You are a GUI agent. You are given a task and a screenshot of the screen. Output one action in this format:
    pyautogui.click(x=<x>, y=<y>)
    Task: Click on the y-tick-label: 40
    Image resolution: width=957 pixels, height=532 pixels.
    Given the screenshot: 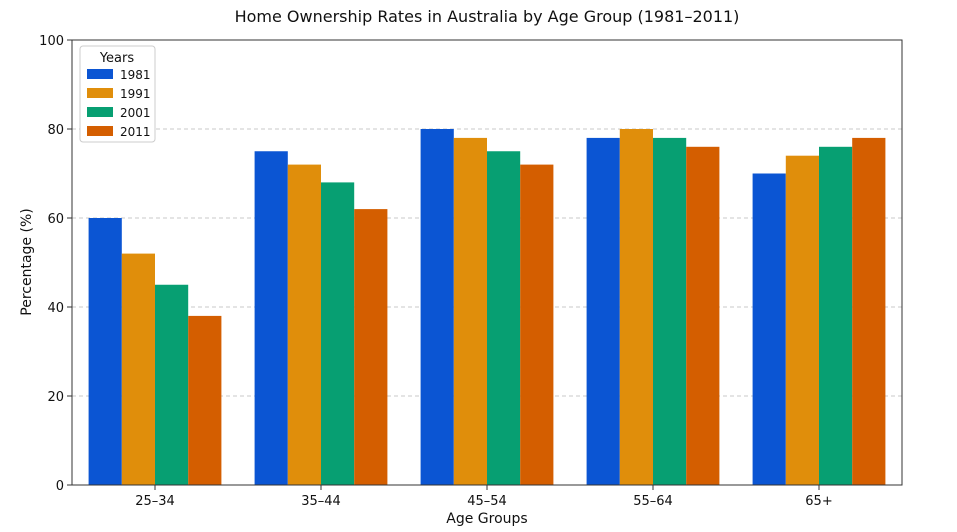 What is the action you would take?
    pyautogui.click(x=55, y=308)
    